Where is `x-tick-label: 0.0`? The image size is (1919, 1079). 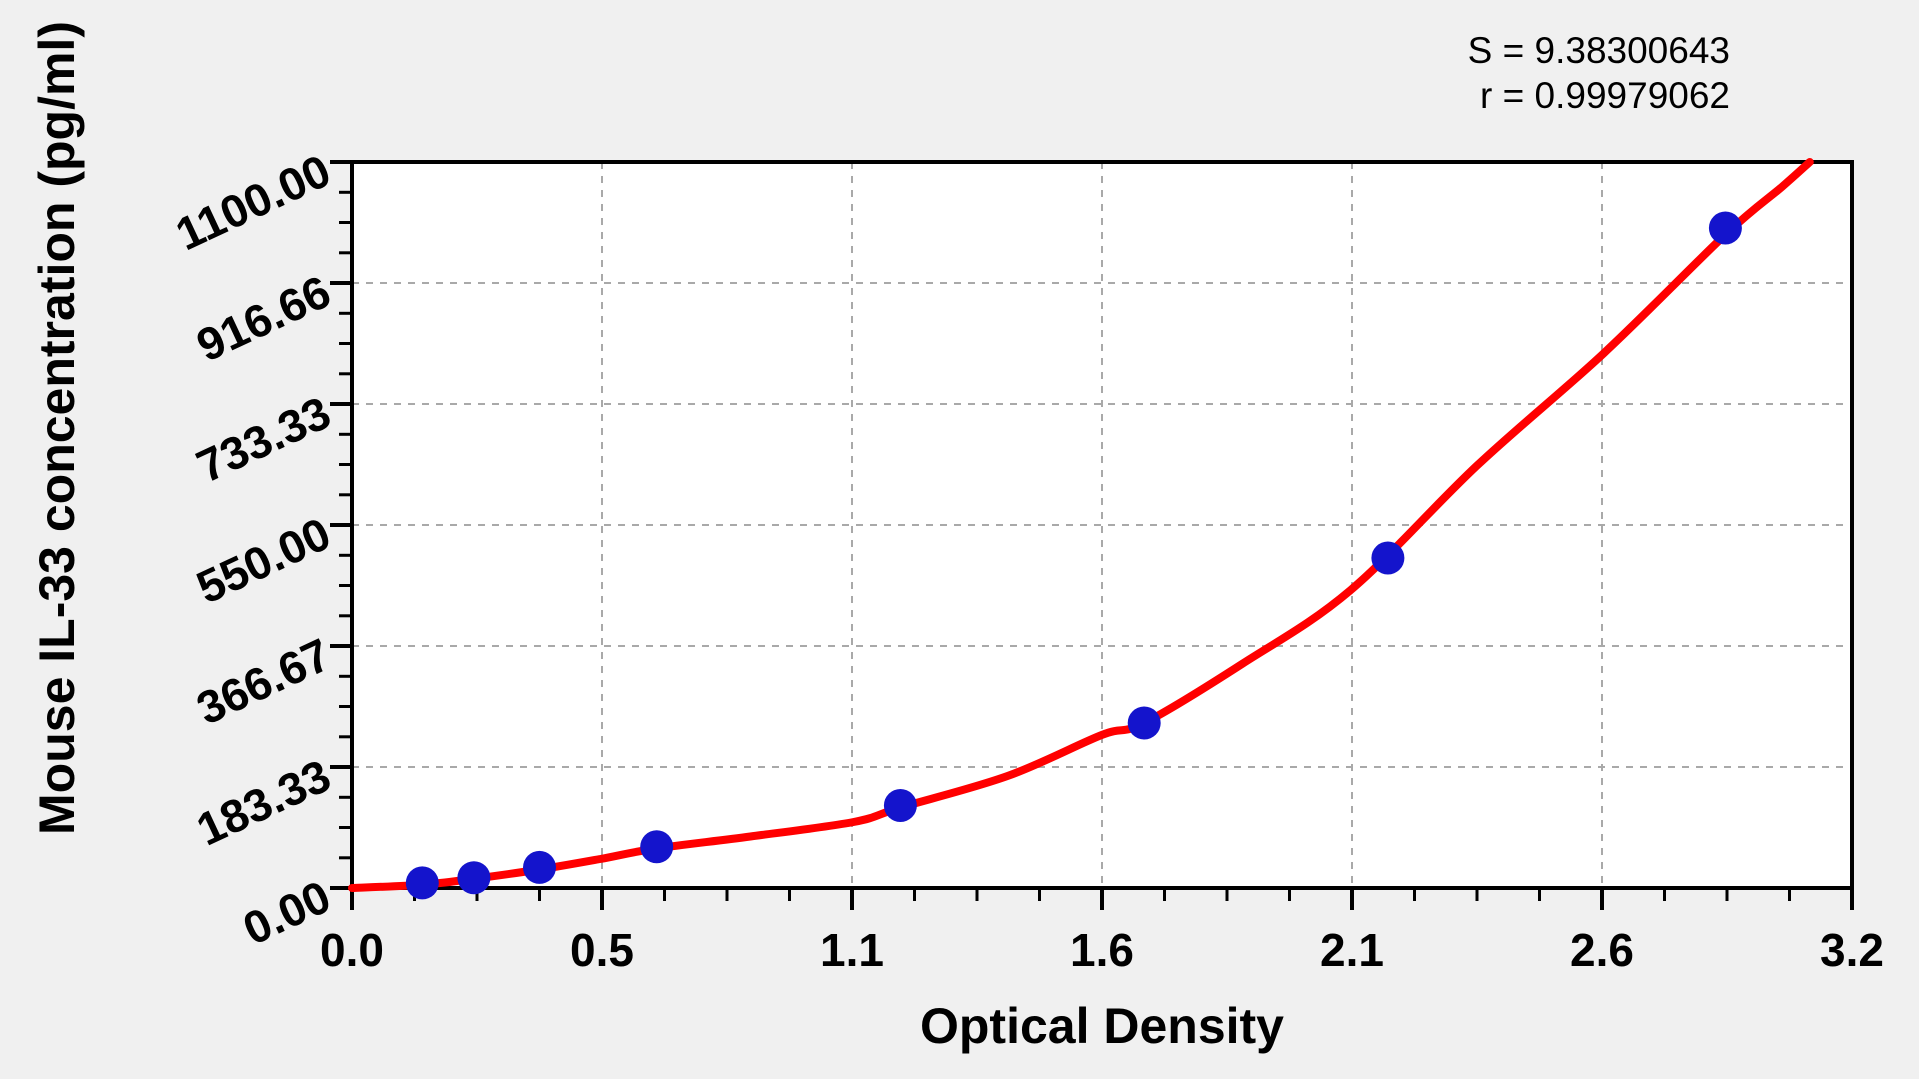 x-tick-label: 0.0 is located at coordinates (352, 950).